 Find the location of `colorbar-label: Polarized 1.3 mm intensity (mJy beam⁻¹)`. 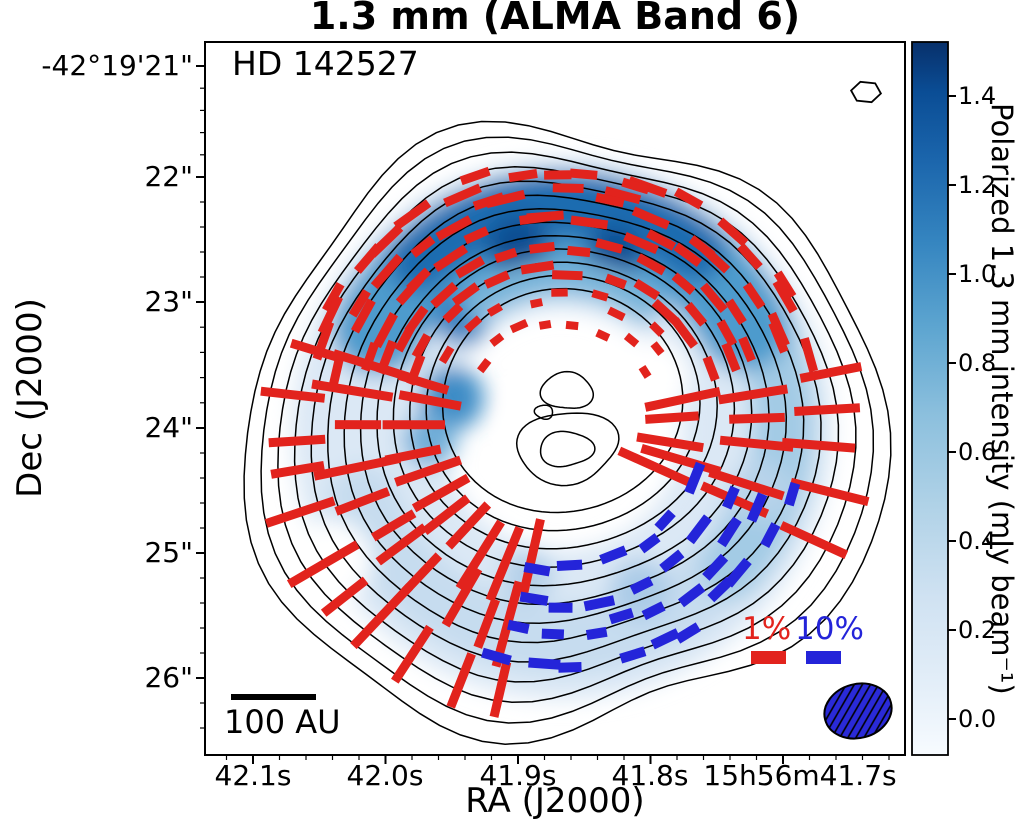

colorbar-label: Polarized 1.3 mm intensity (mJy beam⁻¹) is located at coordinates (1002, 398).